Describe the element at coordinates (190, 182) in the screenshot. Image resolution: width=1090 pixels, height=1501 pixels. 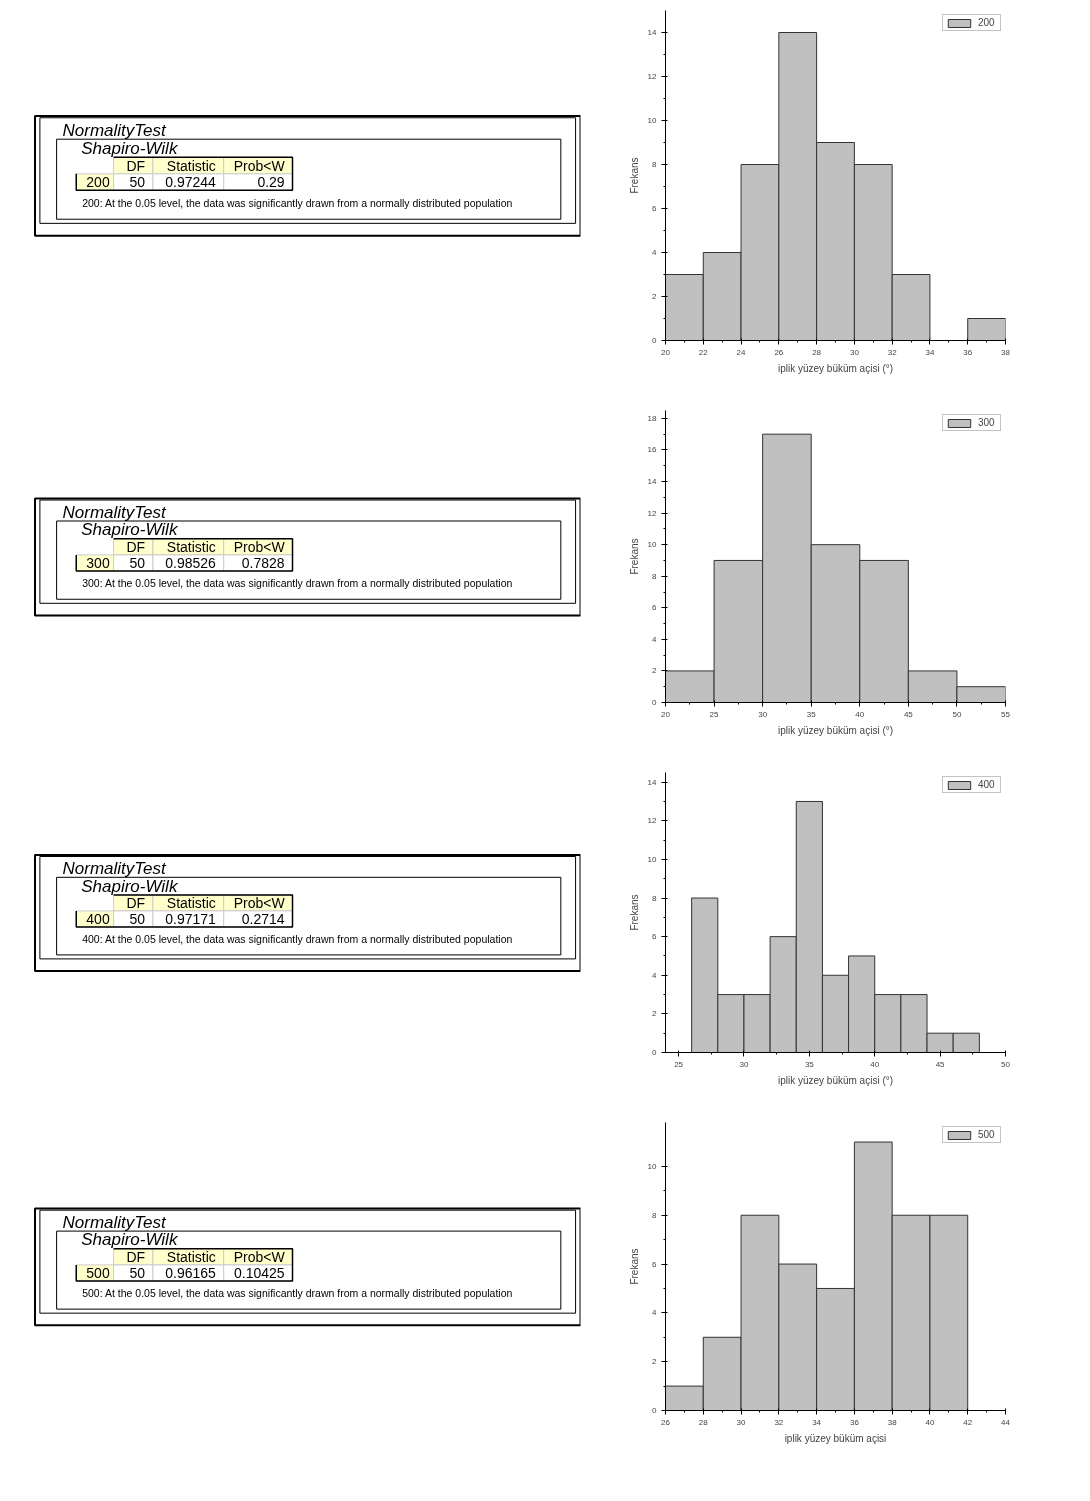
I see `text: 0.97244` at that location.